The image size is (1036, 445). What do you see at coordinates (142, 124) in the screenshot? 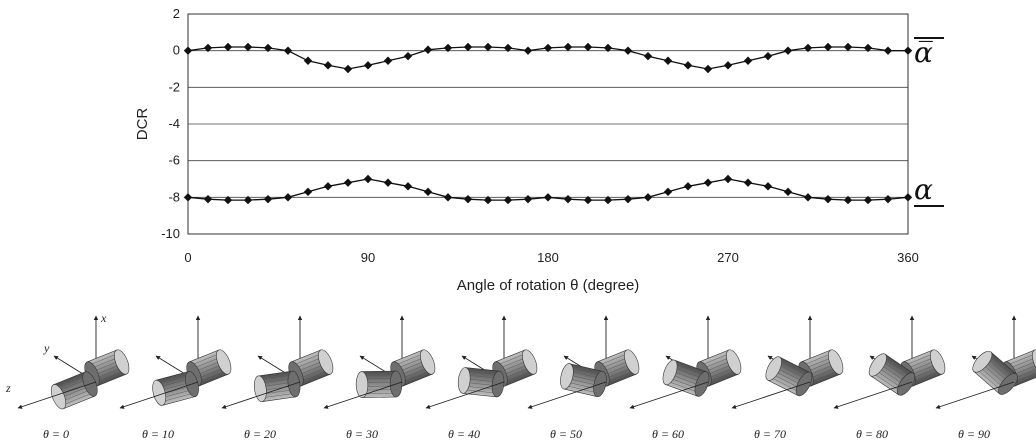
I see `y-axis-title: DCR` at bounding box center [142, 124].